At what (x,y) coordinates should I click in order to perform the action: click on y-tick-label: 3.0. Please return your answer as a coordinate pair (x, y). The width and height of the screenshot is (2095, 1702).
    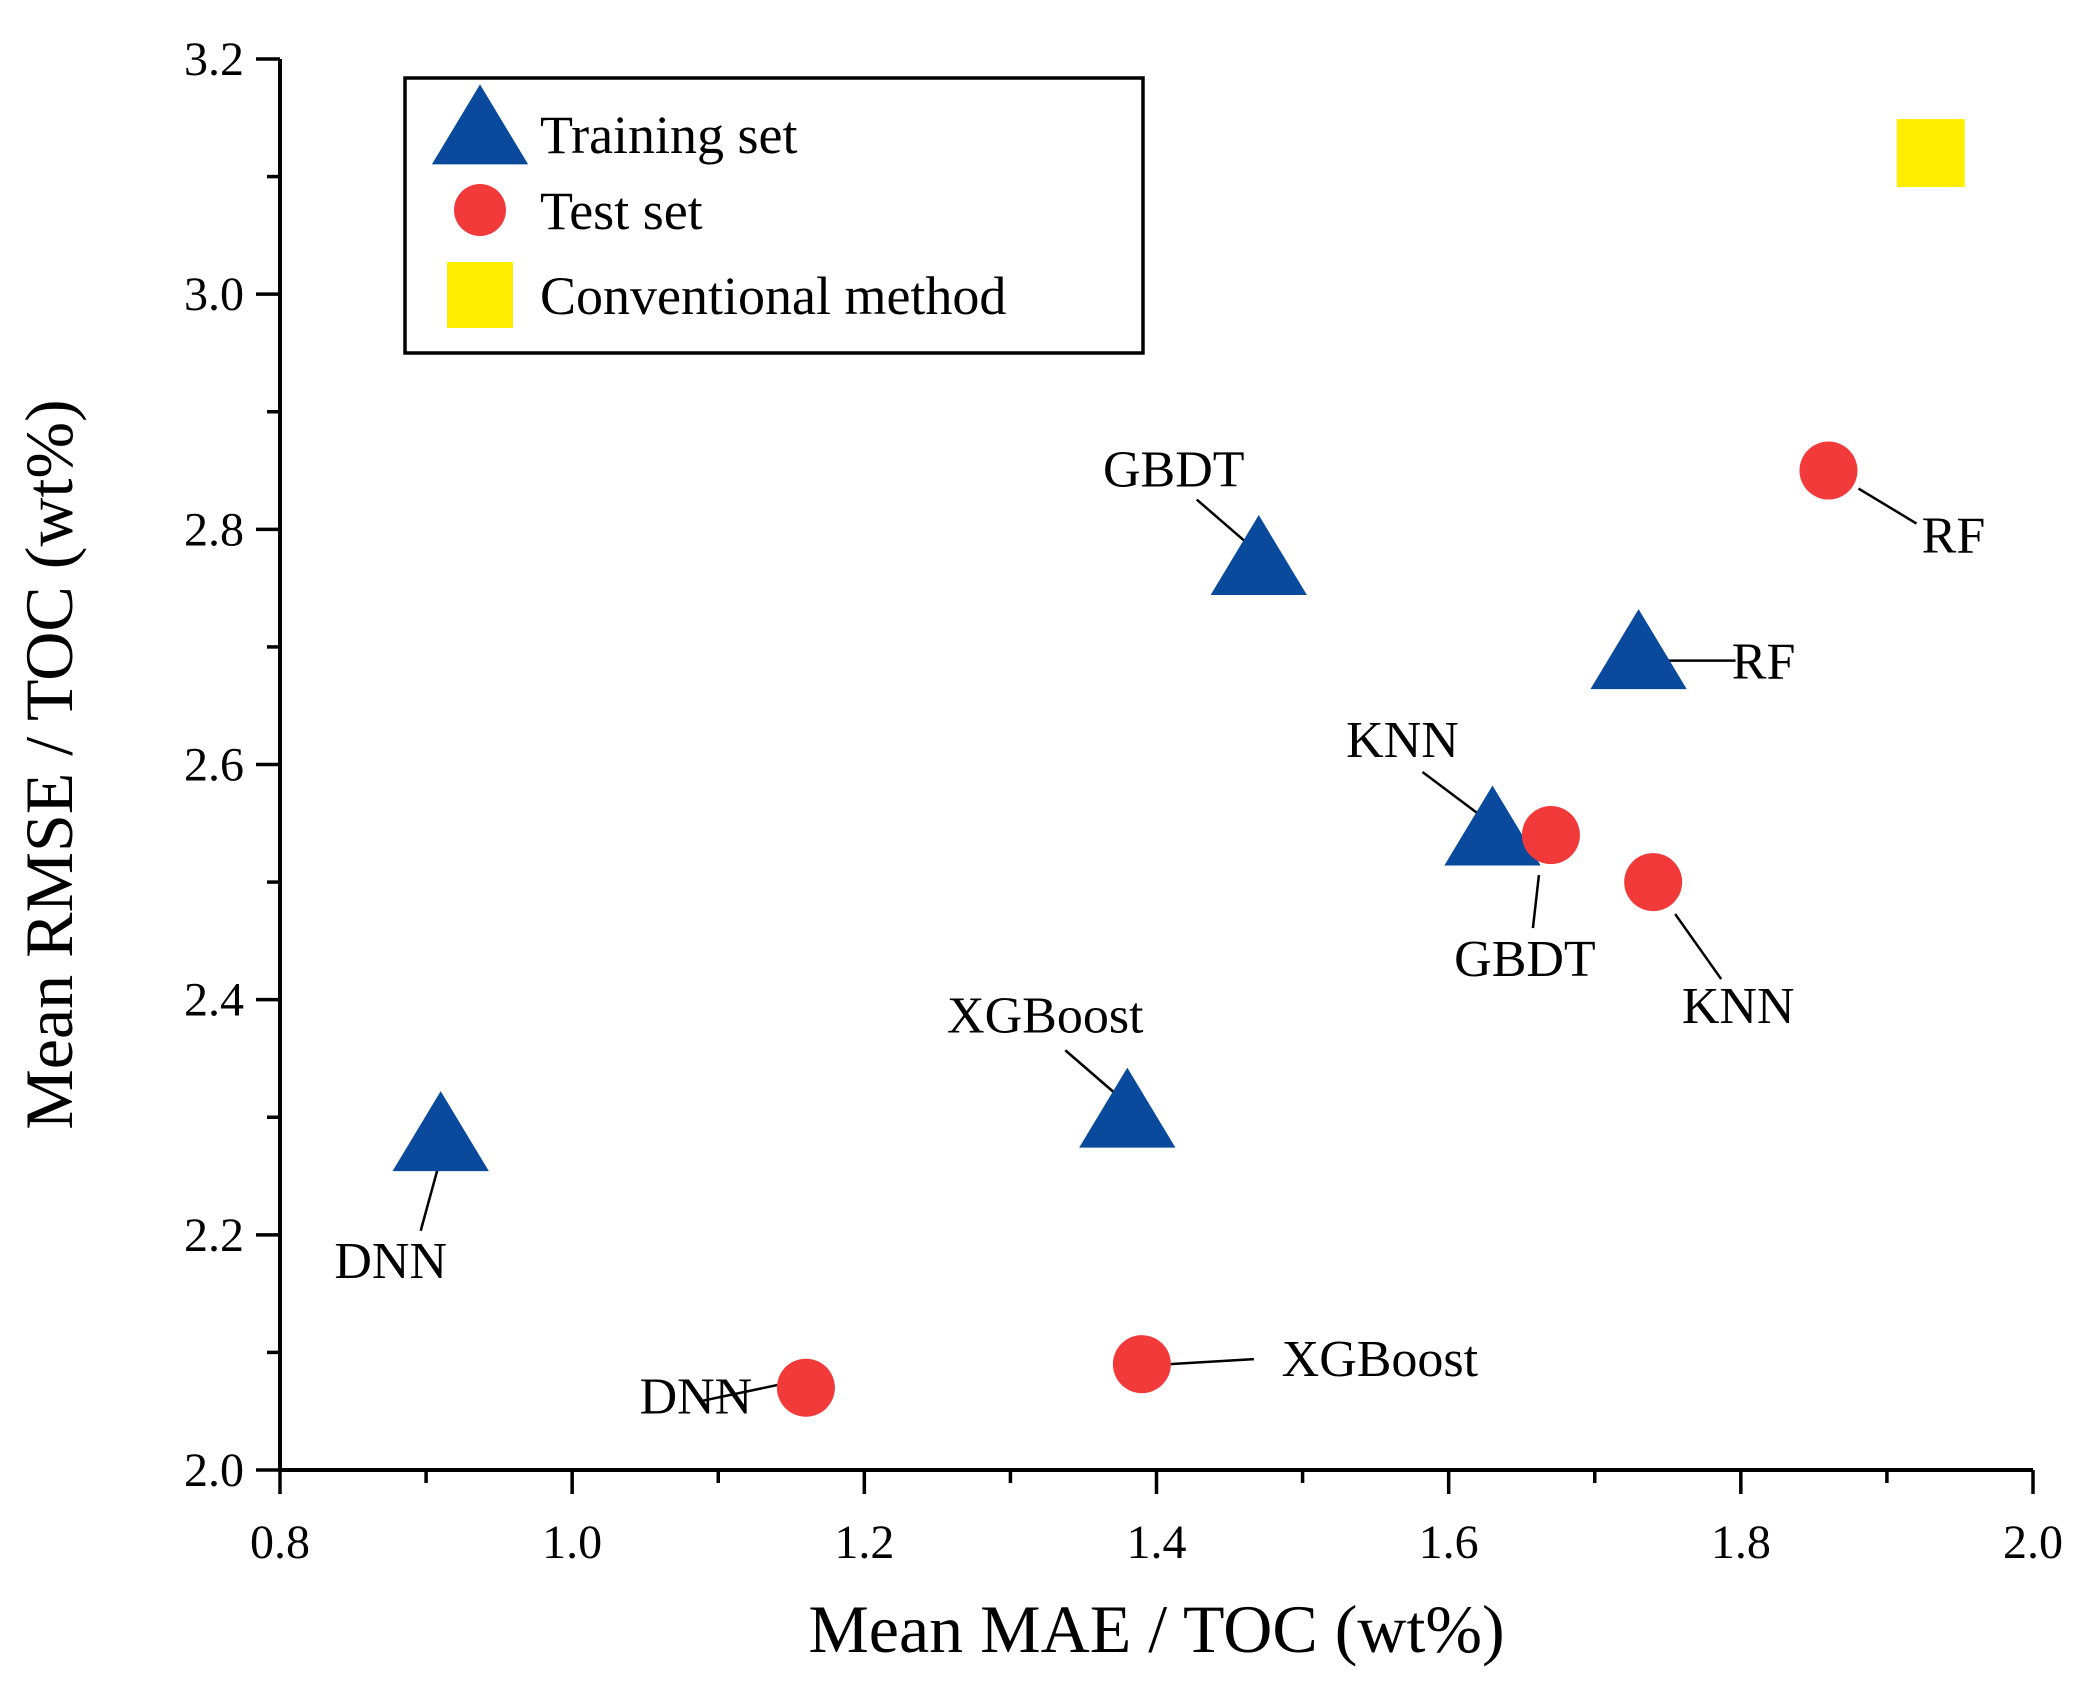
    Looking at the image, I should click on (214, 294).